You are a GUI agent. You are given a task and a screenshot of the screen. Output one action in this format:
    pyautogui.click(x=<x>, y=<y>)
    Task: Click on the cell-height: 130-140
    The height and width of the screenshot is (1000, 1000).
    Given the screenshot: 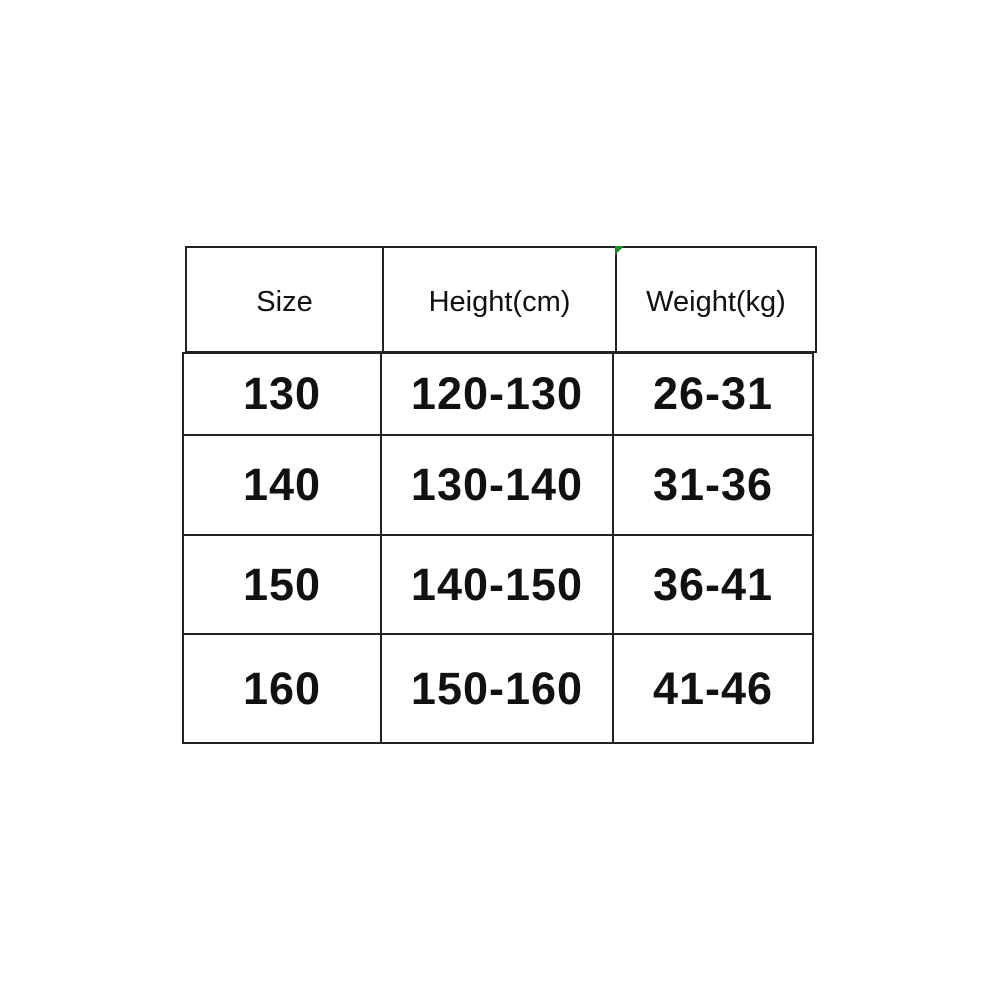 What is the action you would take?
    pyautogui.click(x=497, y=485)
    